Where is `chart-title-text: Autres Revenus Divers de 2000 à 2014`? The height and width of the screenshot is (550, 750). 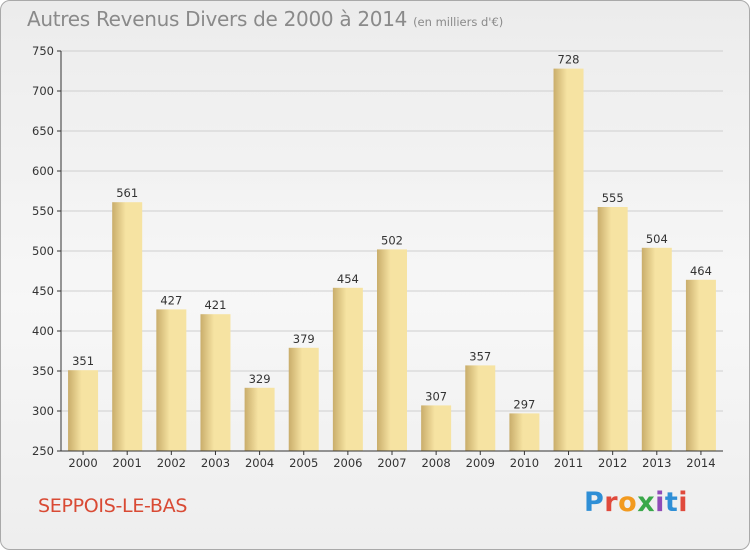 chart-title-text: Autres Revenus Divers de 2000 à 2014 is located at coordinates (217, 19).